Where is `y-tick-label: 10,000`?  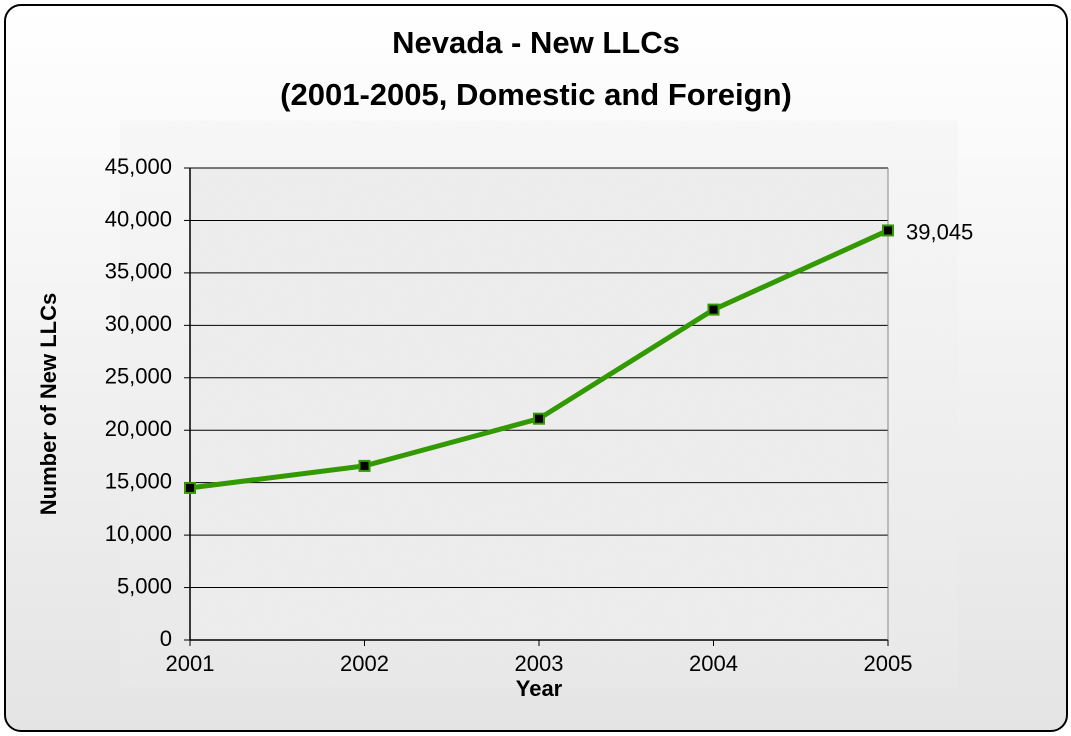 y-tick-label: 10,000 is located at coordinates (138, 533).